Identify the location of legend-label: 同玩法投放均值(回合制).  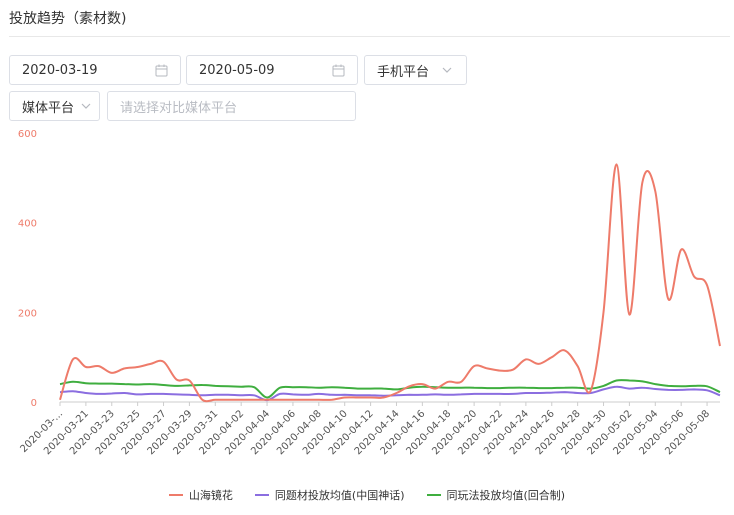
(506, 495).